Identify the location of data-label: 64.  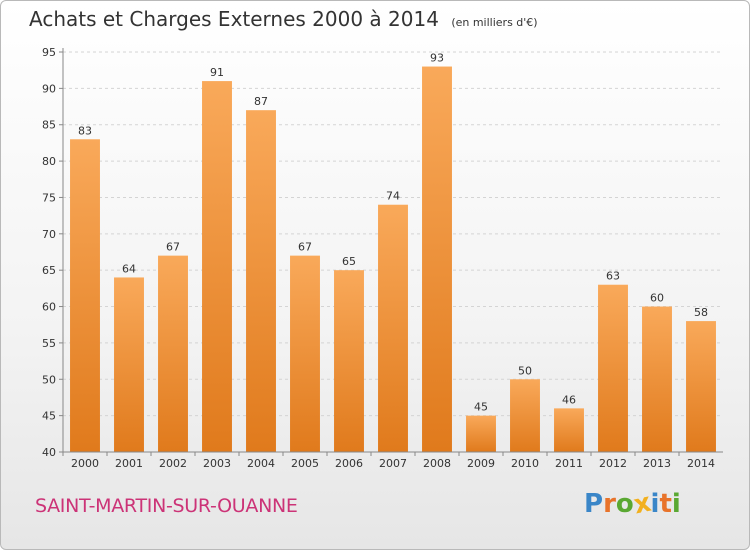
(129, 268).